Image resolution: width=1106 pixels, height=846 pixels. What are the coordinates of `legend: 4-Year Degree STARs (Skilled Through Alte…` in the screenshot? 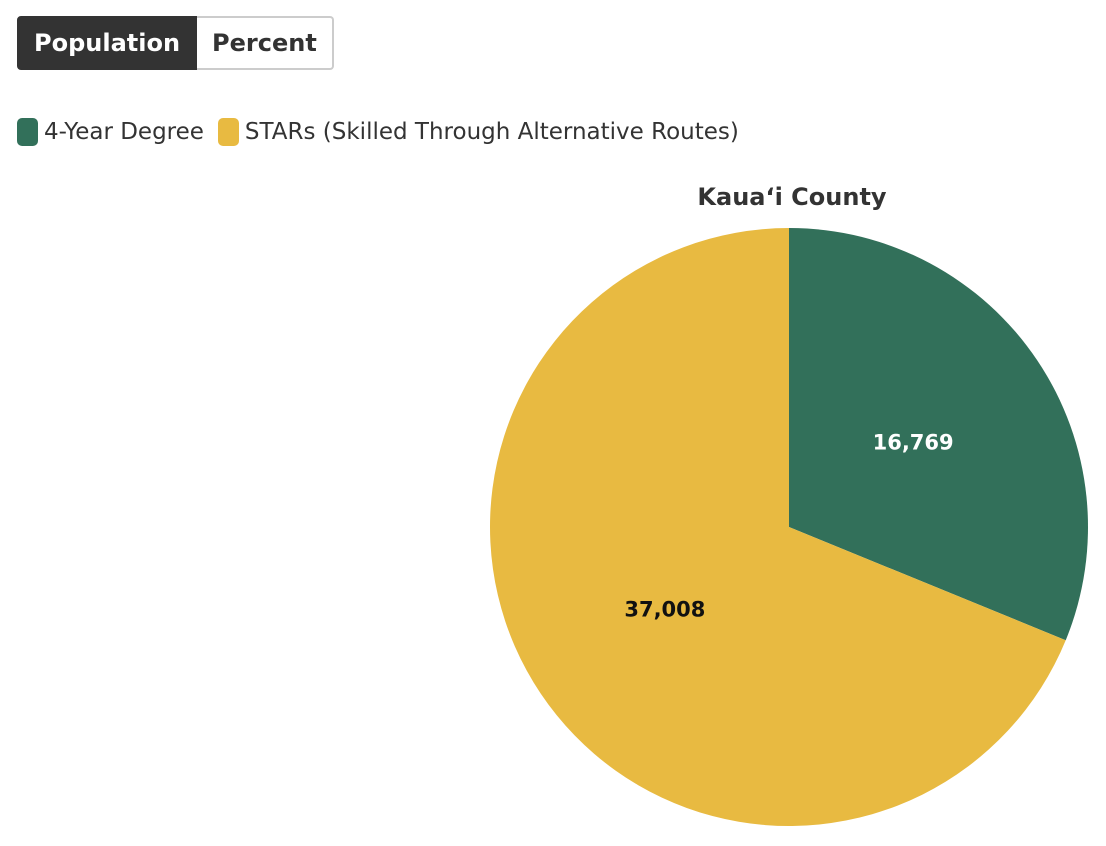 It's located at (378, 132).